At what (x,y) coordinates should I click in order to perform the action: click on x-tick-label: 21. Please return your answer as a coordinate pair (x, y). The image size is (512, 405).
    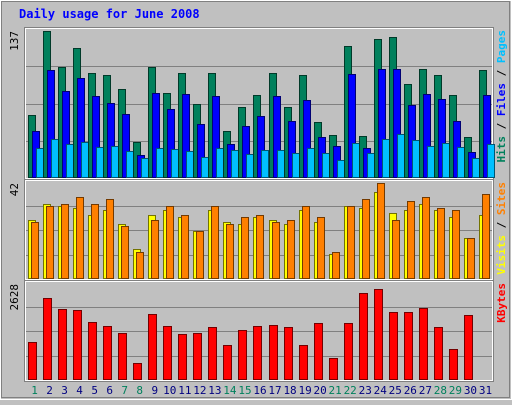
    Looking at the image, I should click on (335, 390).